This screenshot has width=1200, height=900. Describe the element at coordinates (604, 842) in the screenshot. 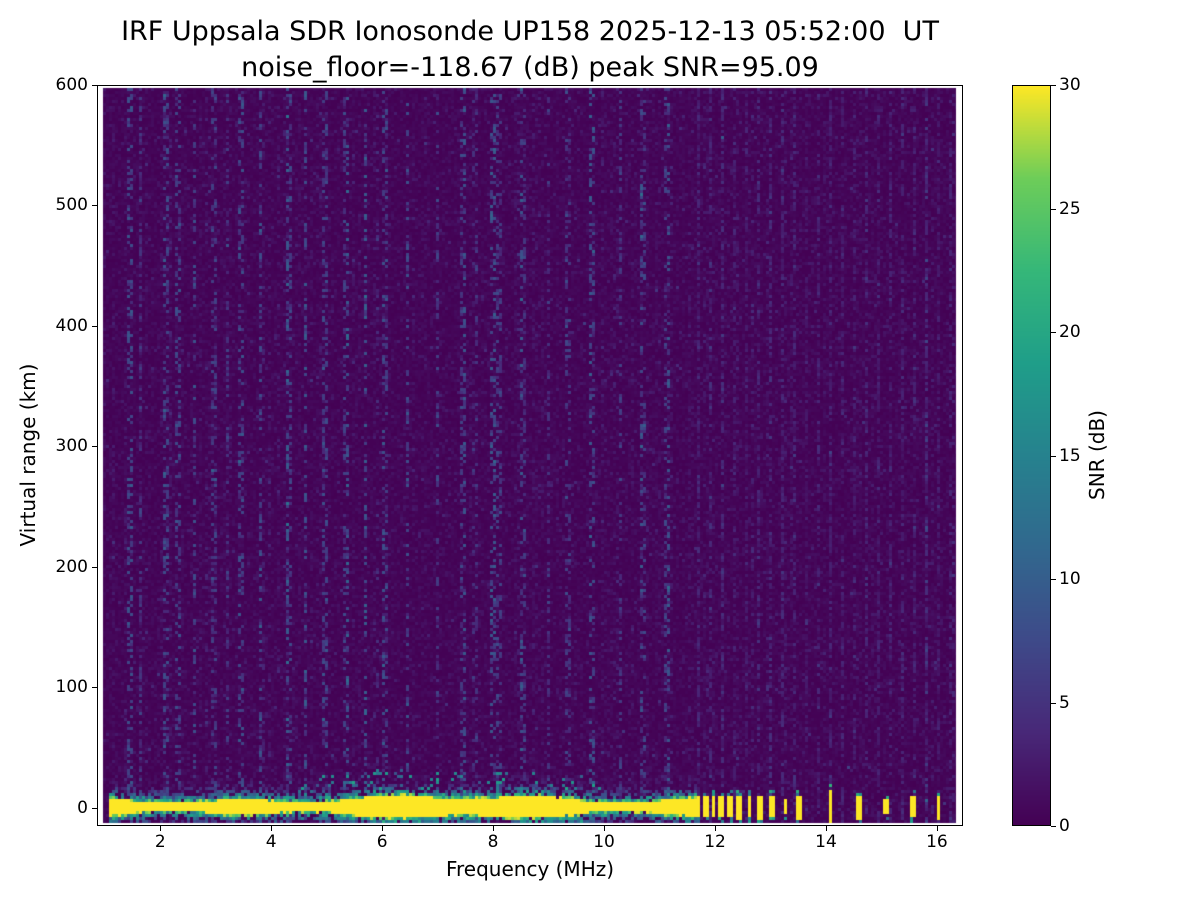

I see `x-tick-label: 10` at that location.